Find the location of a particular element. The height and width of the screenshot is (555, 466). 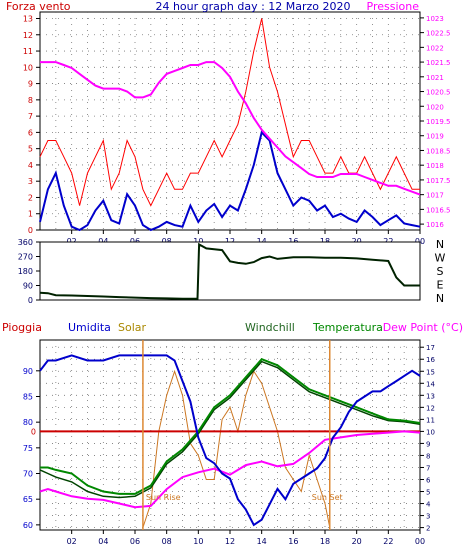

y-tick-label: 1016.5 is located at coordinates (438, 210).